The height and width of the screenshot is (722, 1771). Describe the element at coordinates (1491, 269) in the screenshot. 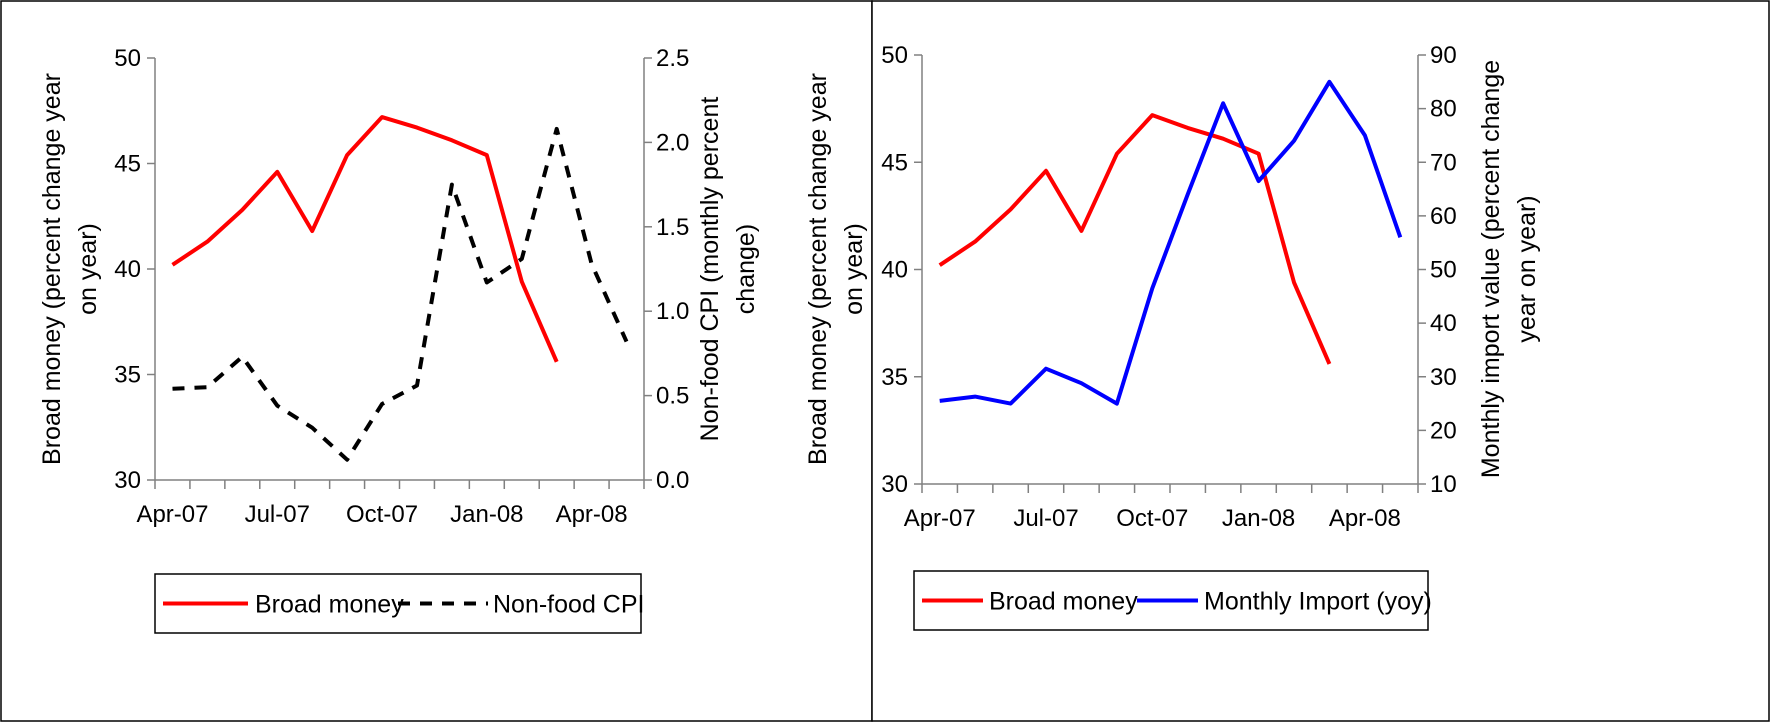

I see `right-y-axis-title: Monthly import value (percent change` at that location.